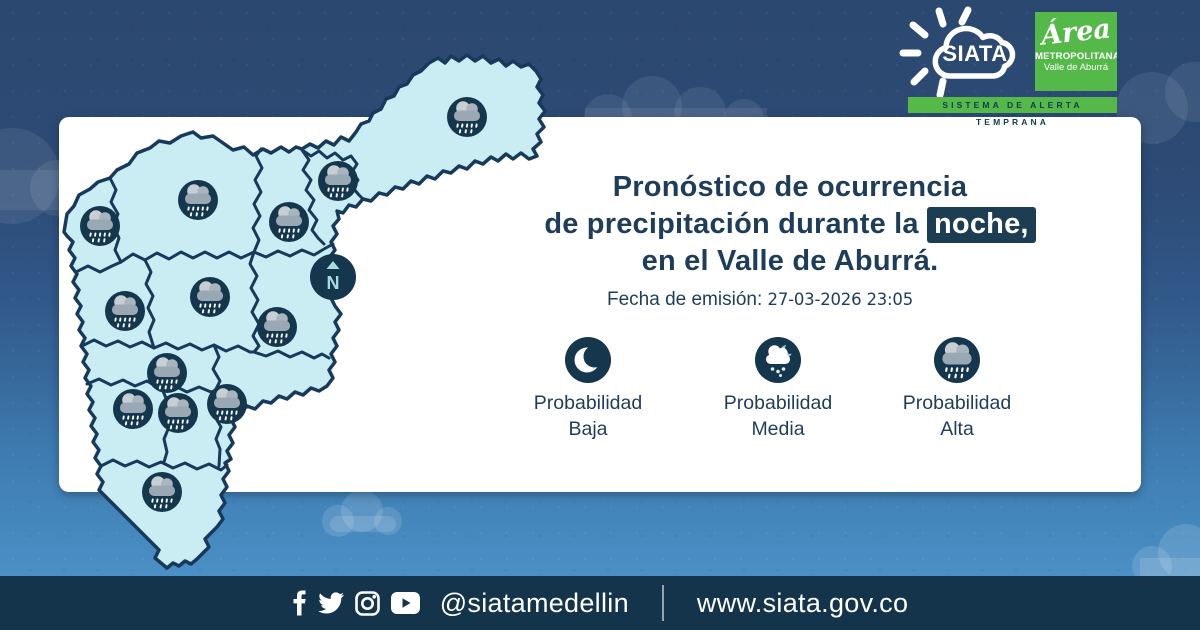 This screenshot has height=630, width=1200. I want to click on emission-label: Fecha de emisión:, so click(684, 299).